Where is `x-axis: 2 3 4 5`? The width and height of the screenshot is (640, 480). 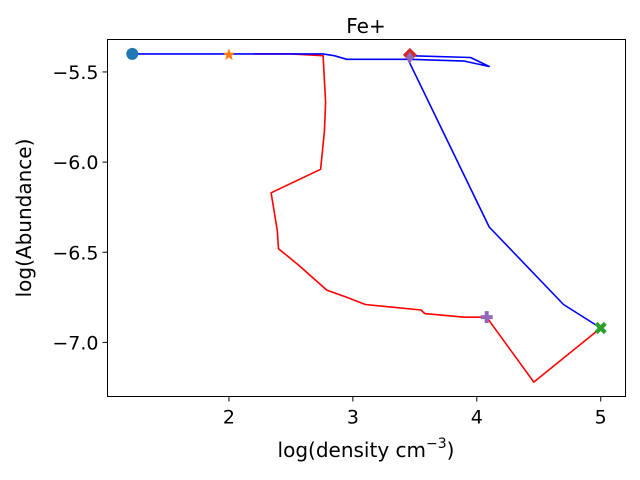 x-axis: 2 3 4 5 is located at coordinates (415, 412).